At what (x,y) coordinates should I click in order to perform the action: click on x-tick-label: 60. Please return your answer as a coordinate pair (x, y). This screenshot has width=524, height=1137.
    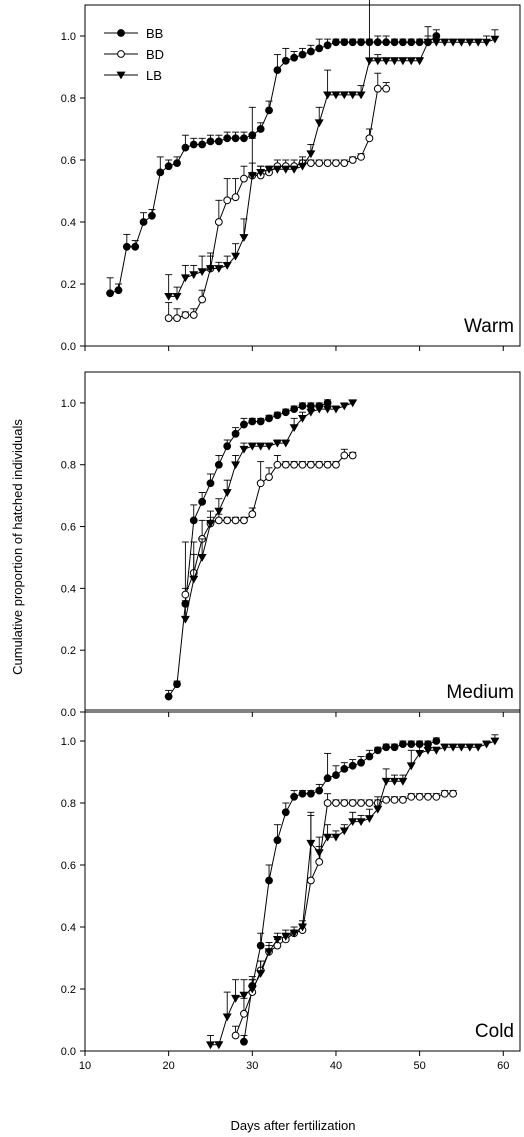
    Looking at the image, I should click on (503, 1066).